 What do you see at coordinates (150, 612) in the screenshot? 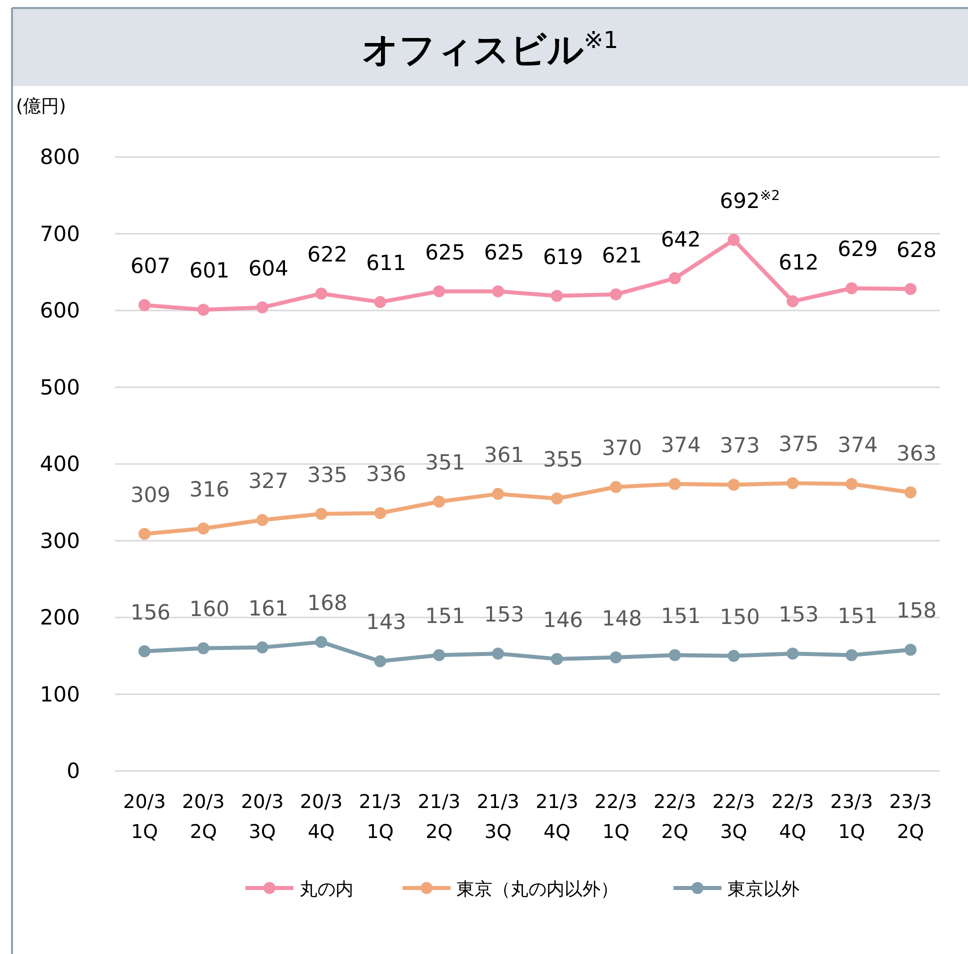
I see `data-label: 156` at bounding box center [150, 612].